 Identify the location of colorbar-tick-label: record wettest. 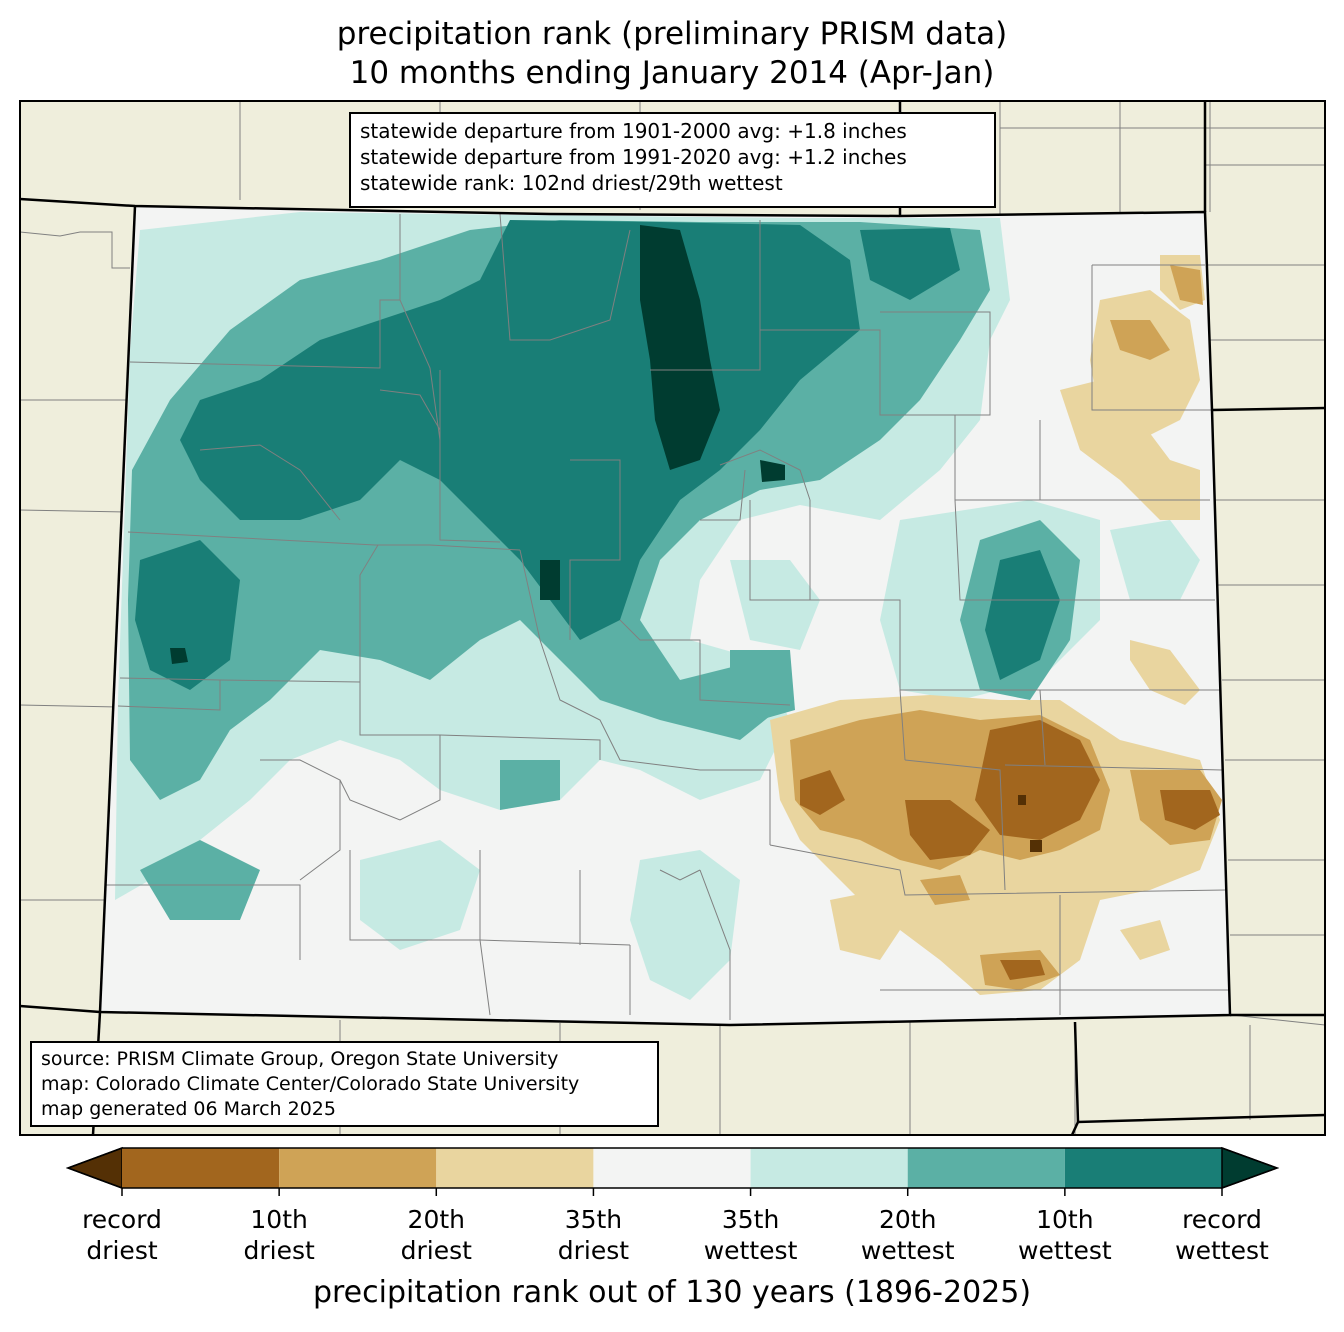
(1222, 1235).